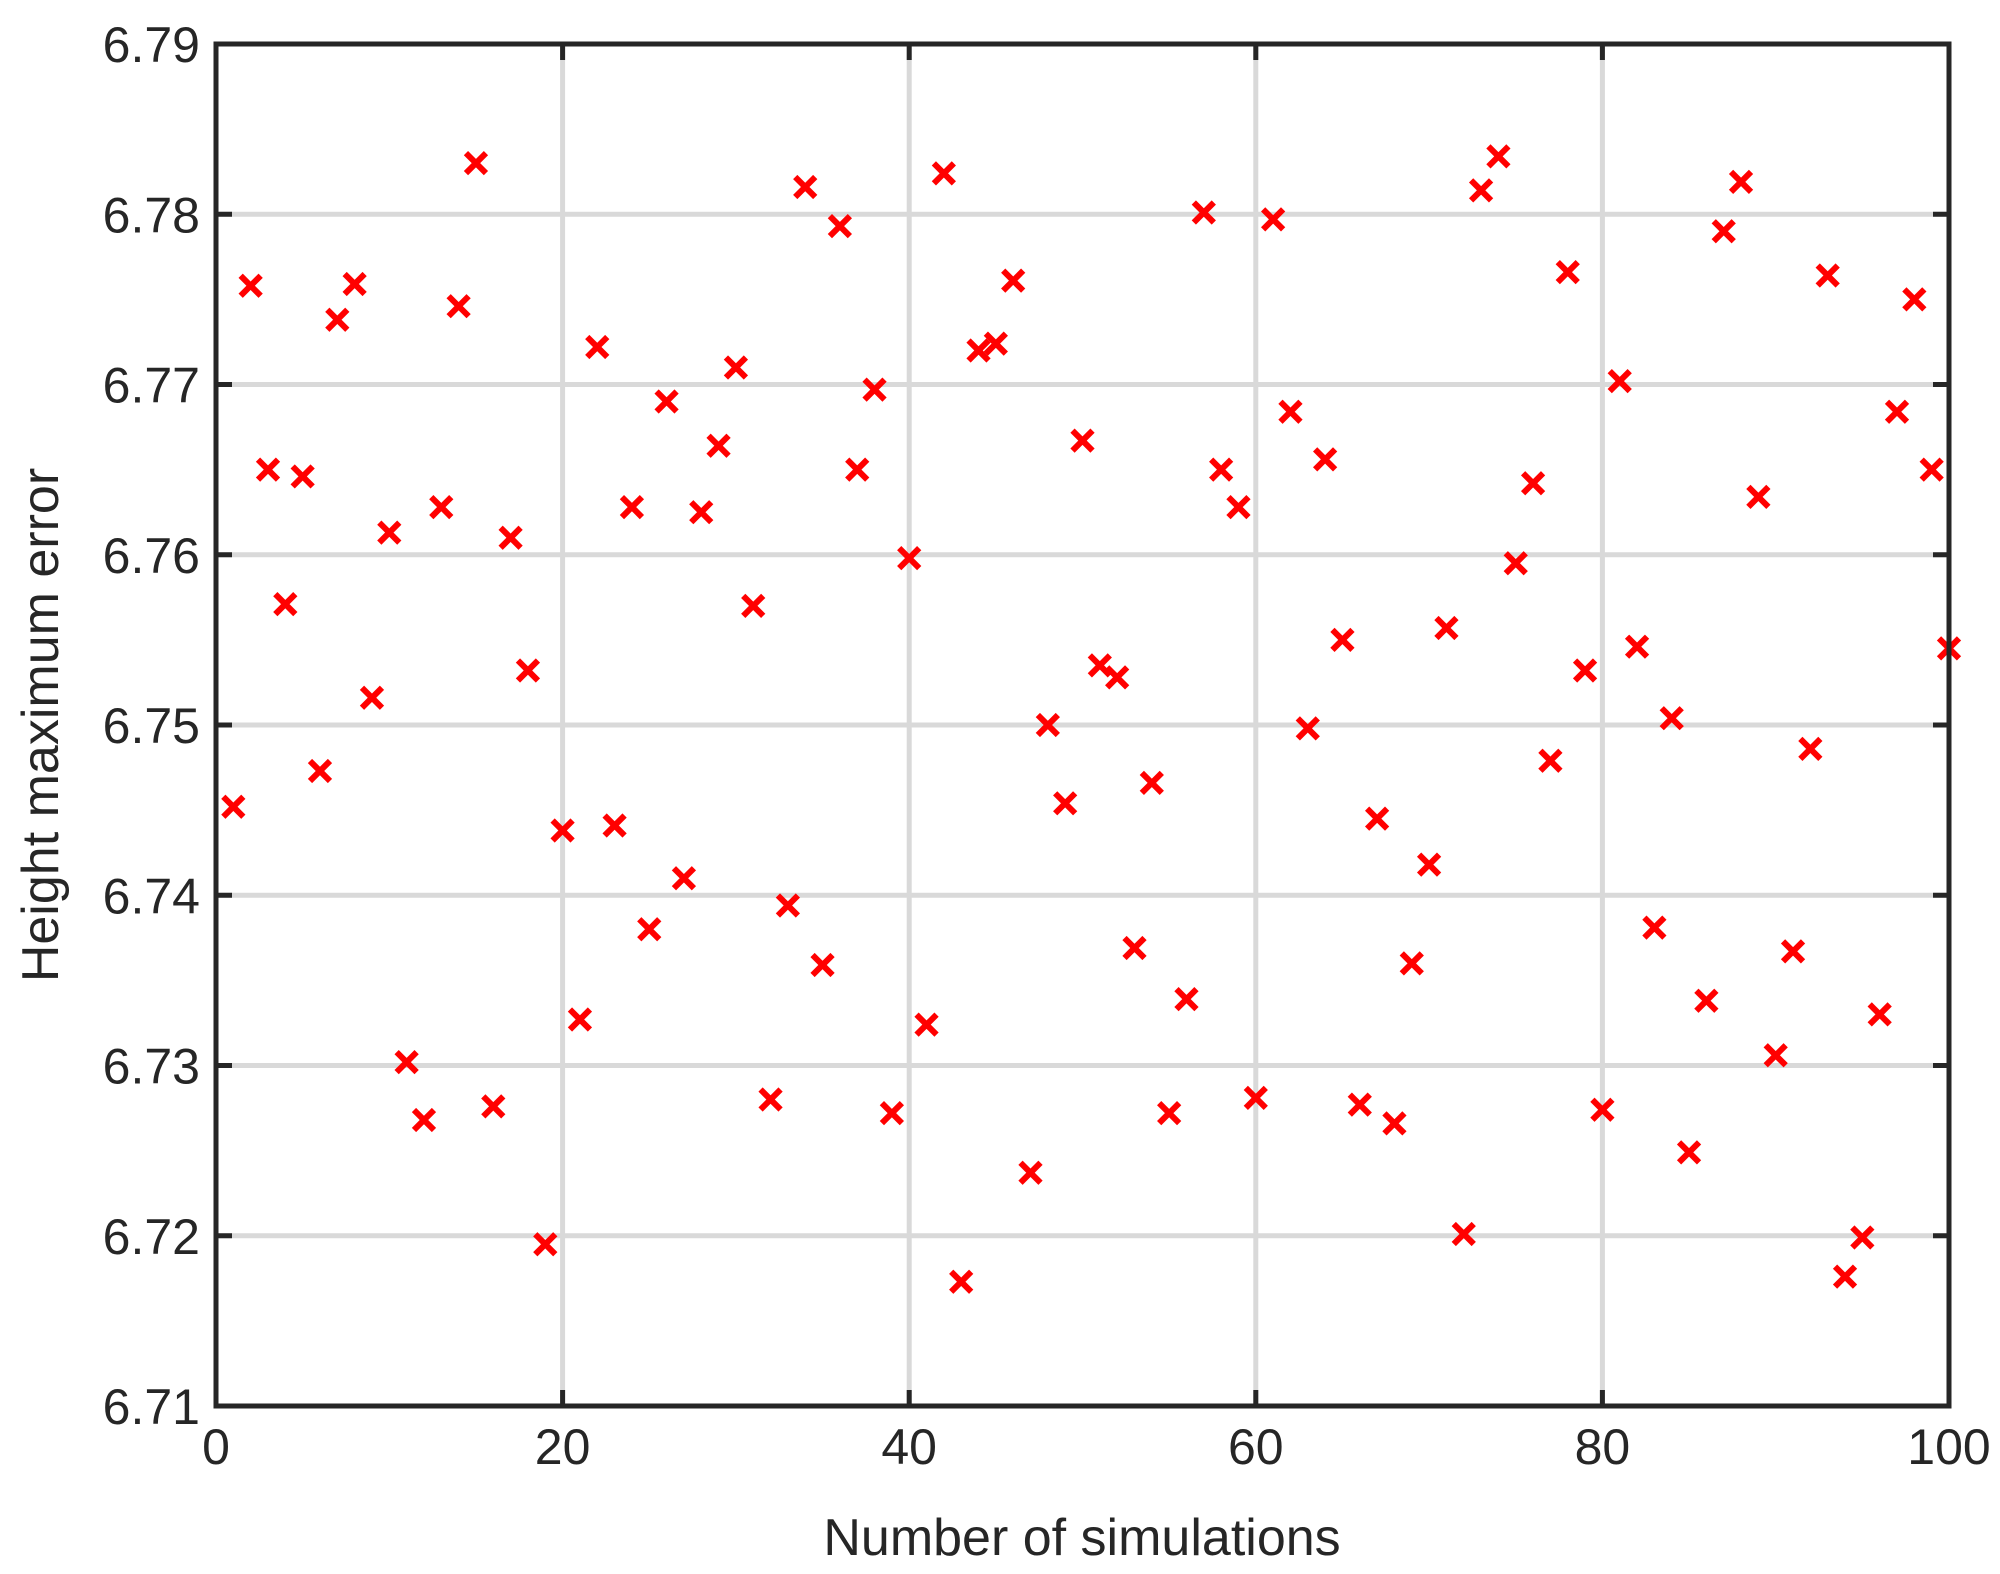 The width and height of the screenshot is (2000, 1574). Describe the element at coordinates (1603, 1447) in the screenshot. I see `x-tick-label: 80` at that location.